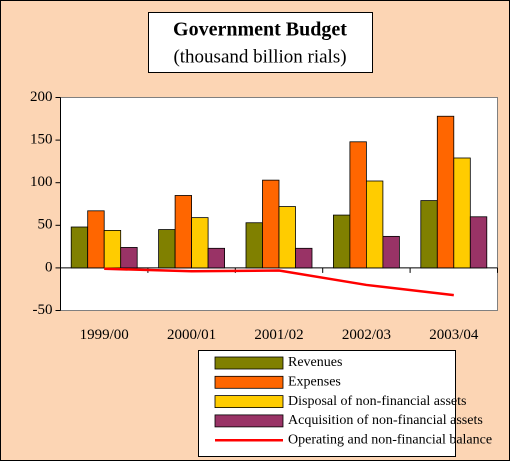  Describe the element at coordinates (43, 310) in the screenshot. I see `y-tick-label: -50` at that location.